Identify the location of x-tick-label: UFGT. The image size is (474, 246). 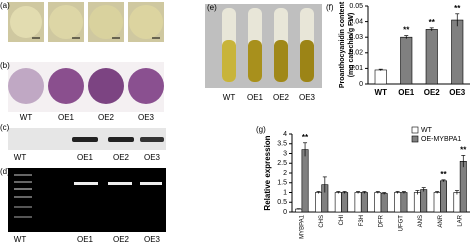
(401, 223).